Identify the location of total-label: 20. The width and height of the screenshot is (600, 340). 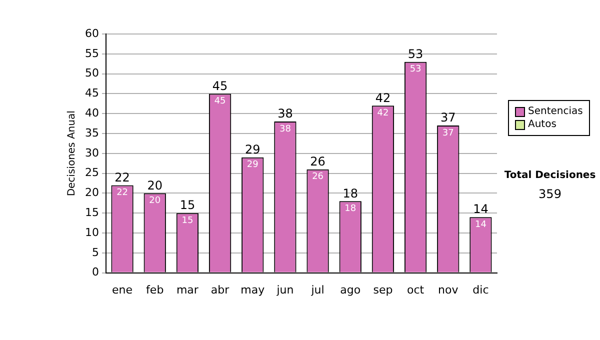
(155, 185).